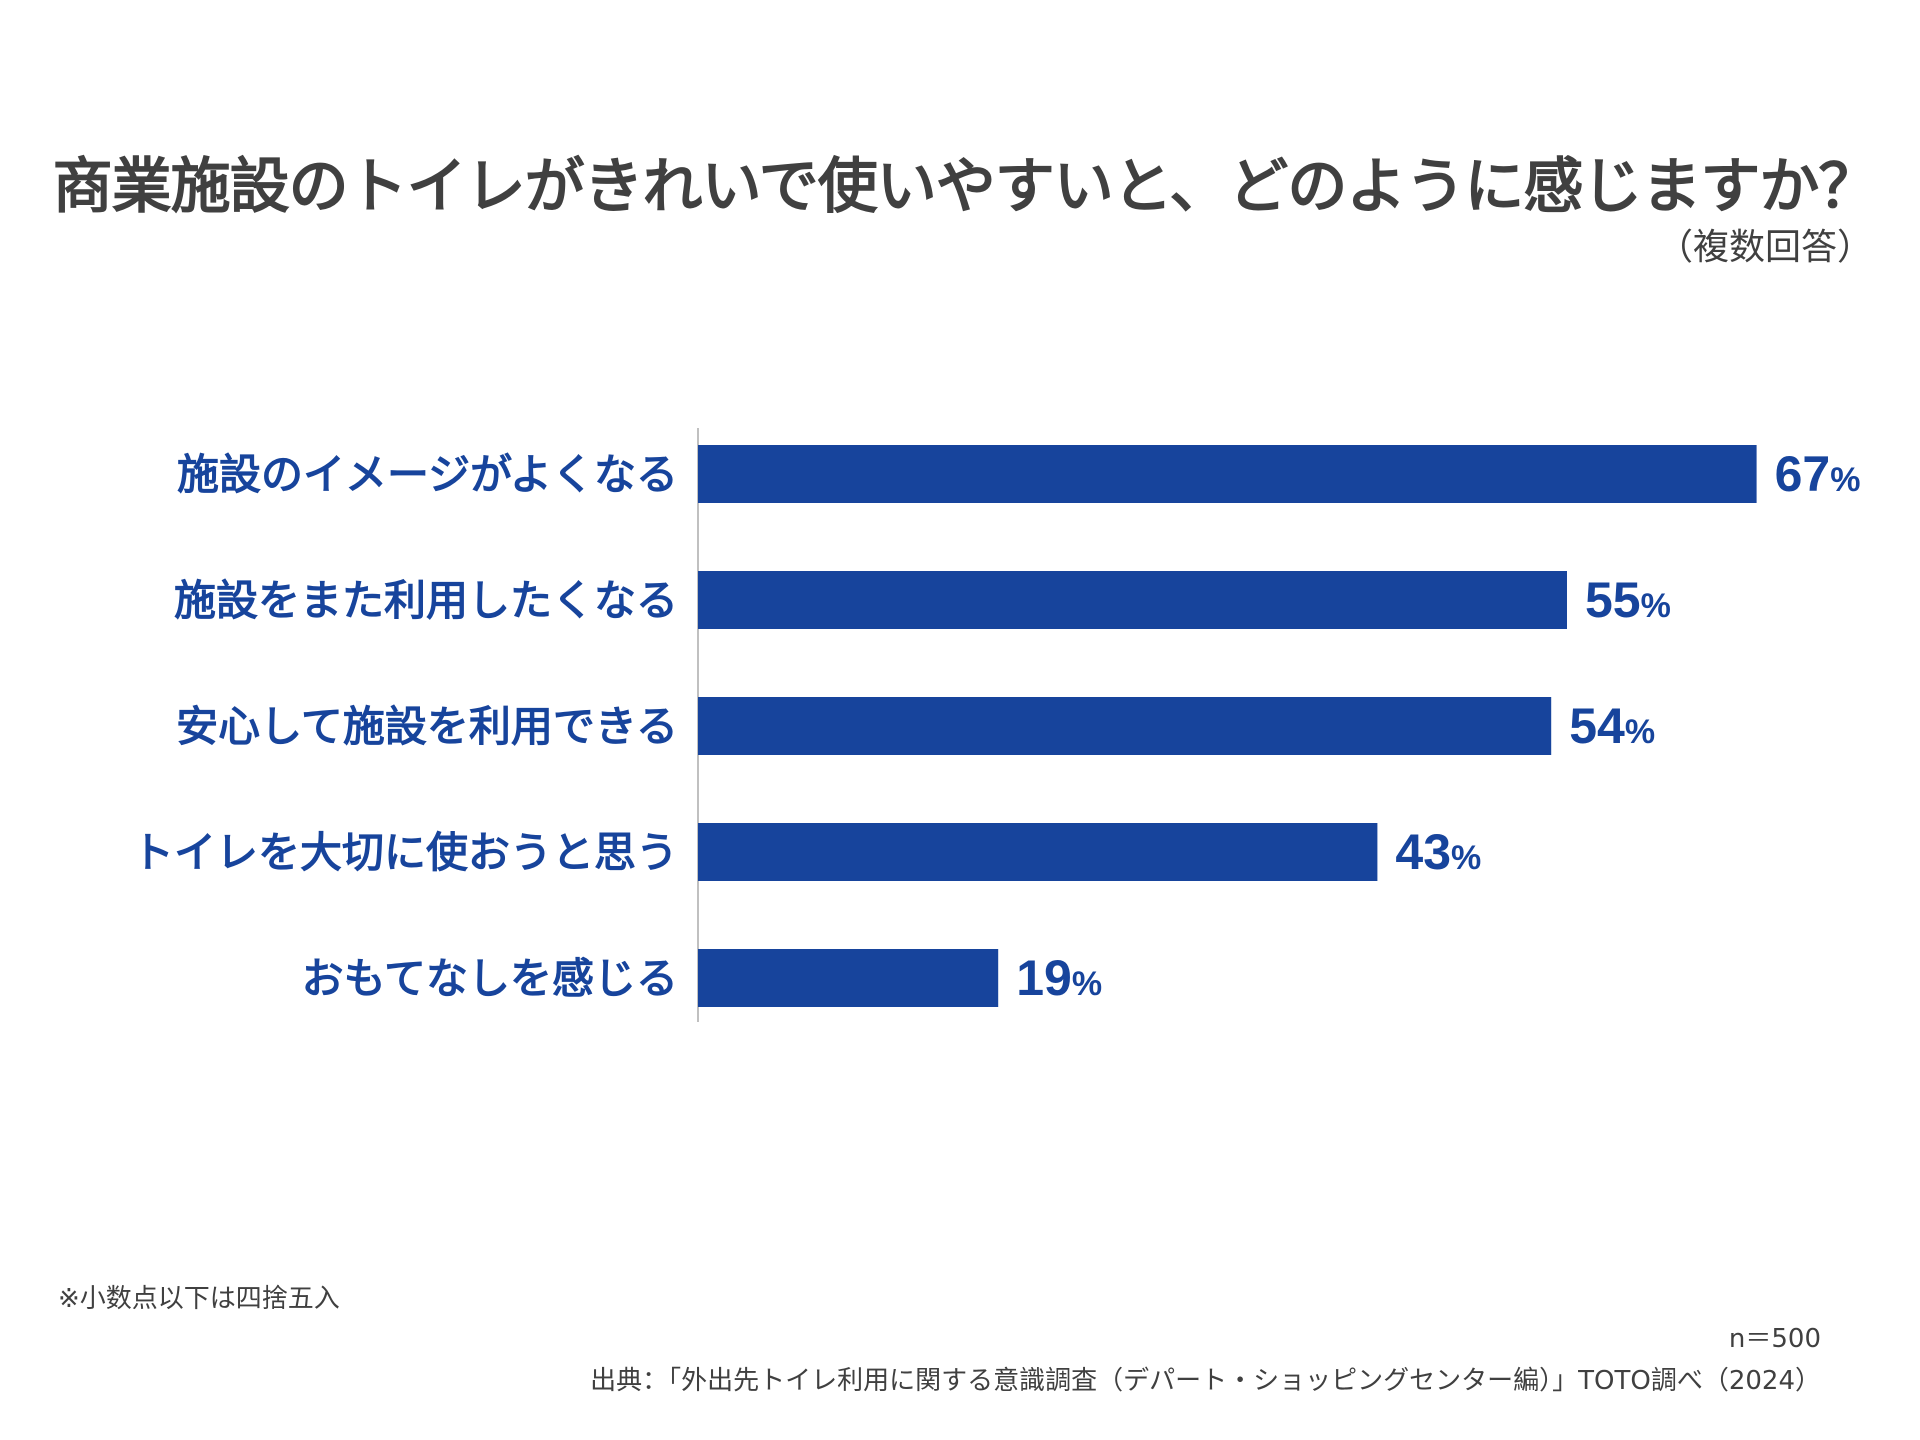 This screenshot has height=1440, width=1920. I want to click on category-label-0: 施設のイメージがよくなる, so click(427, 474).